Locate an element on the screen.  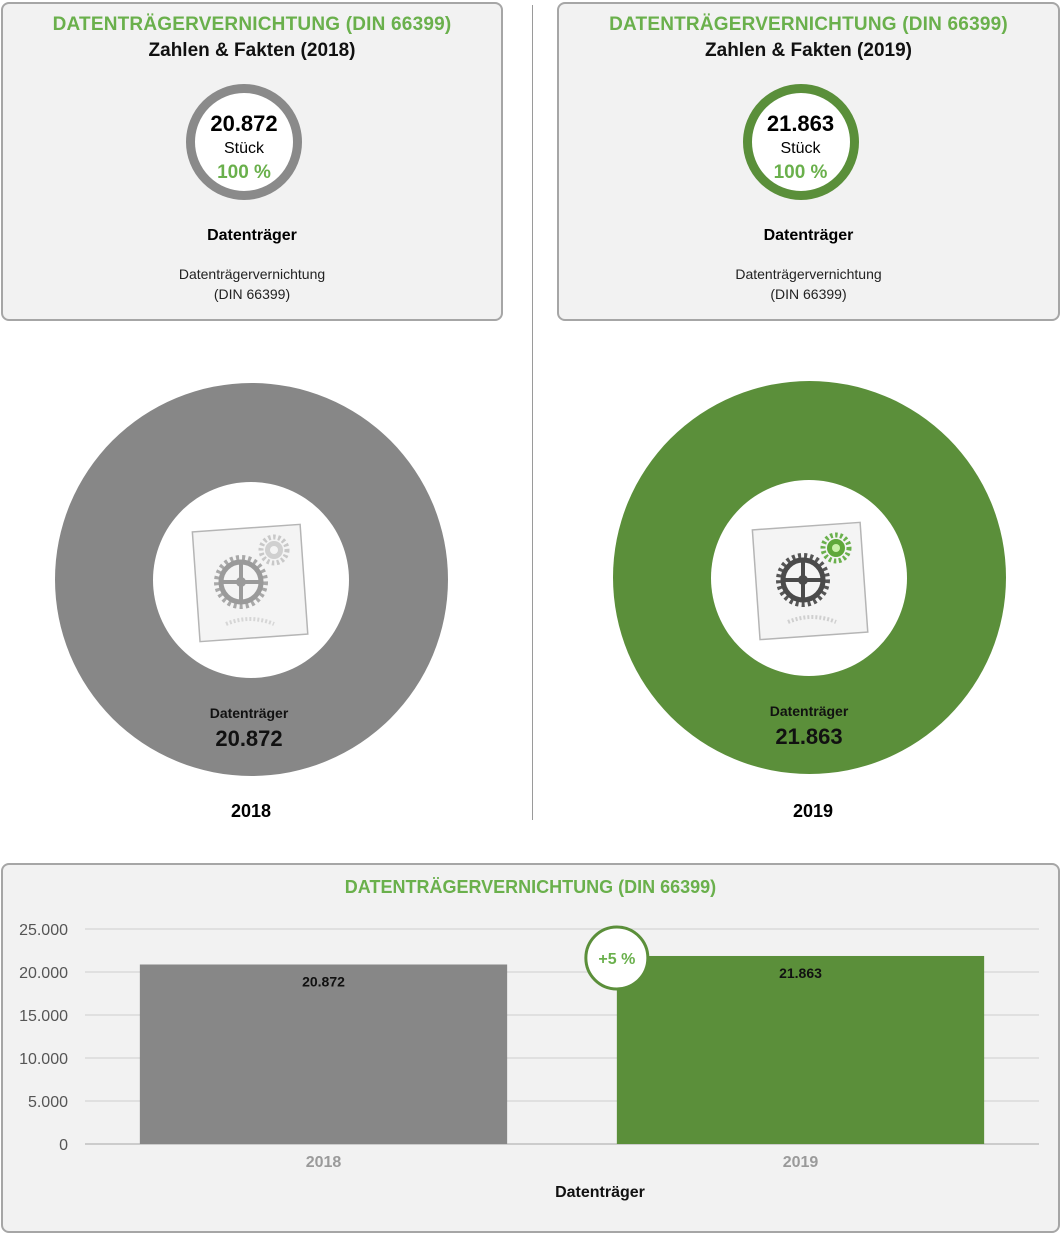
y-tick-label: 15.000 is located at coordinates (43, 1016).